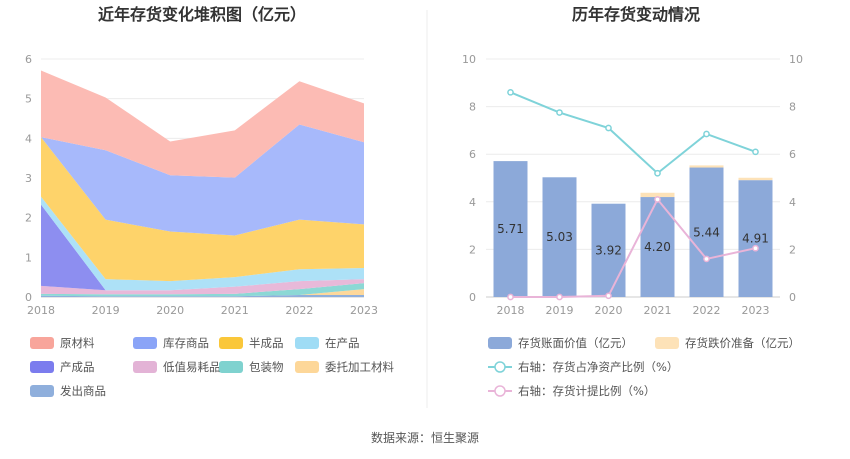 The width and height of the screenshot is (850, 459). I want to click on left-y-tick-label: 5, so click(28, 99).